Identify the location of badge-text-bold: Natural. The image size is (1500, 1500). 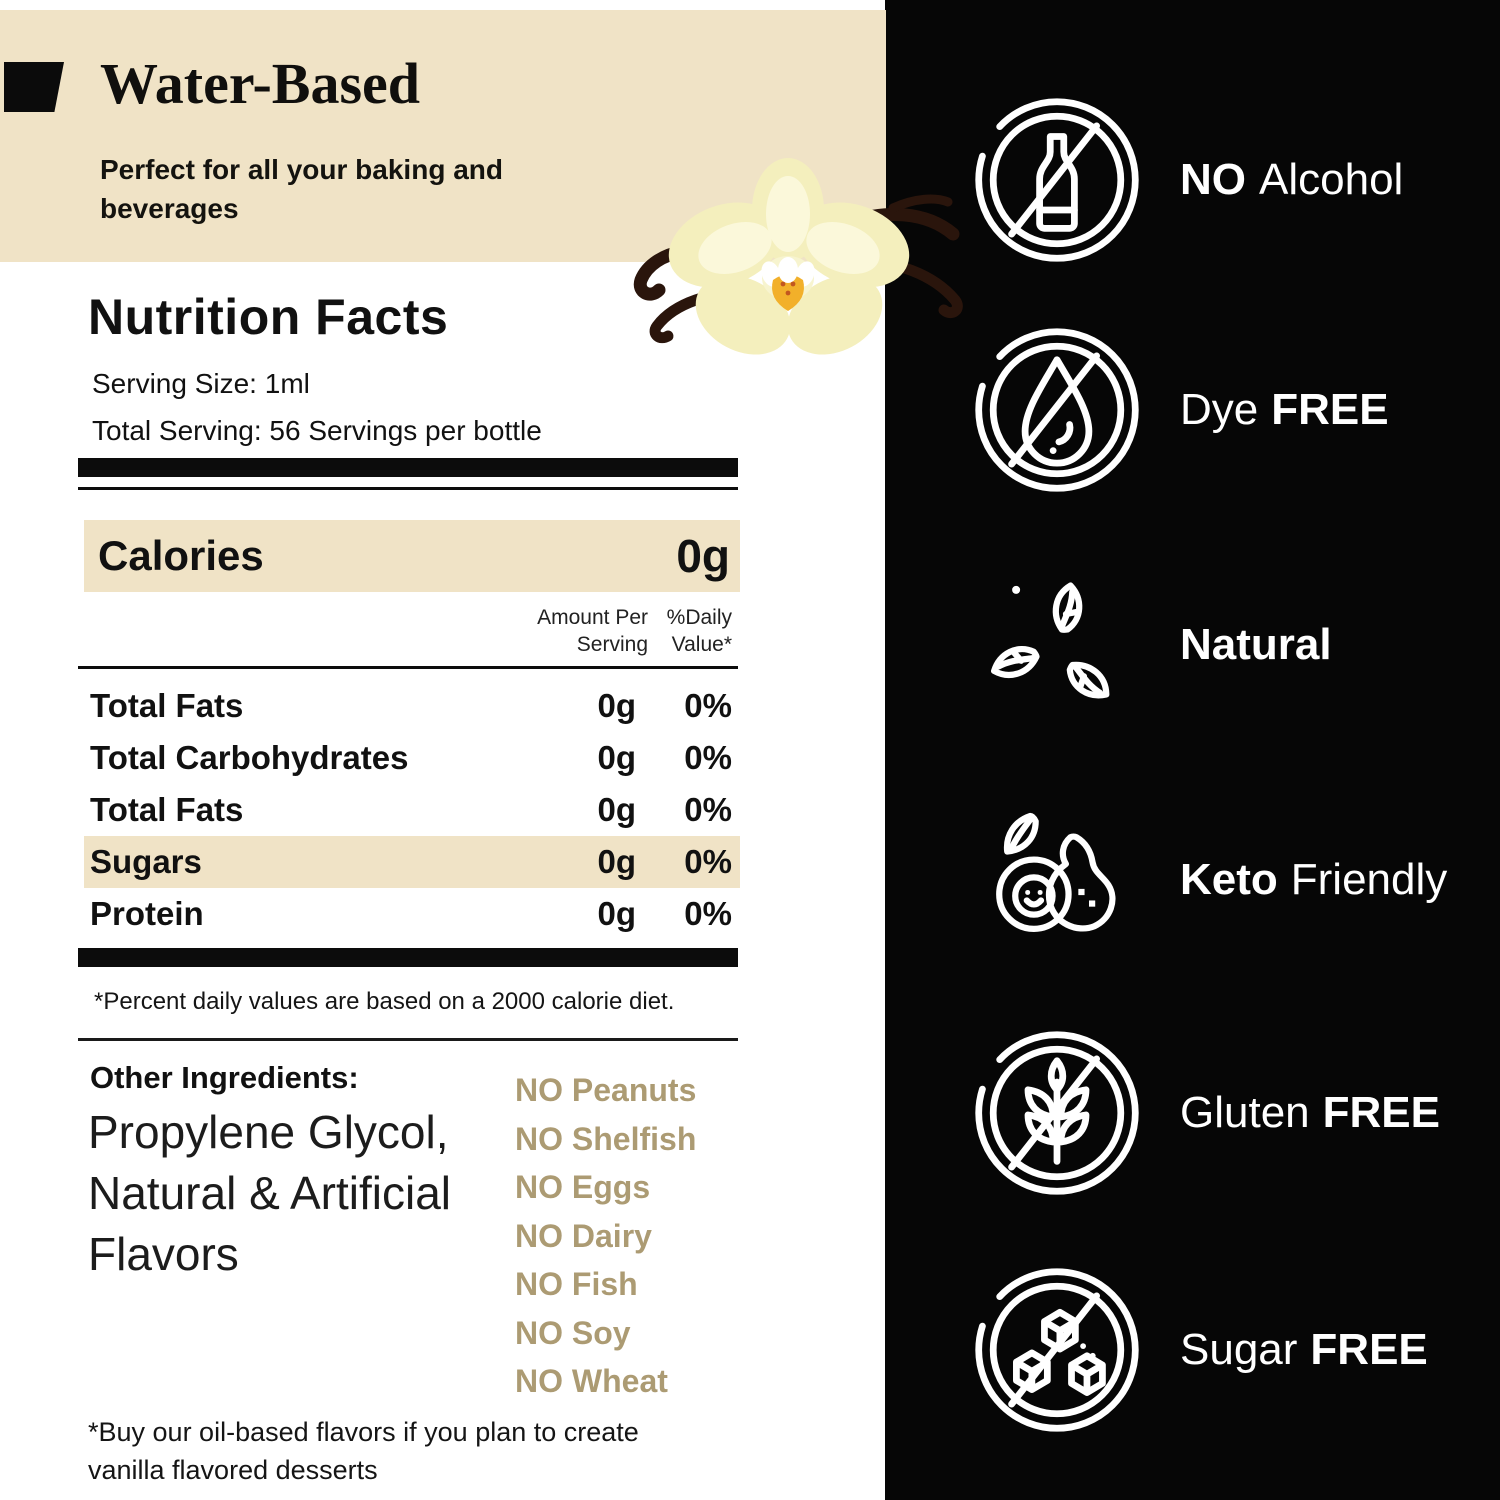
(1256, 644).